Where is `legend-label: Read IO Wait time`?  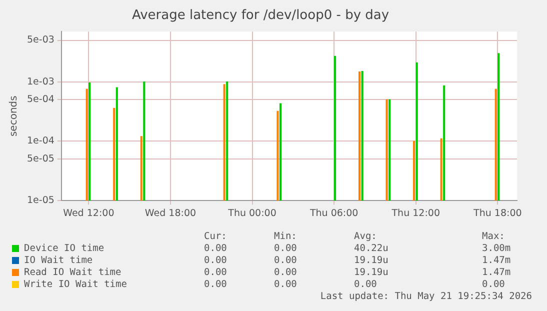 legend-label: Read IO Wait time is located at coordinates (73, 272).